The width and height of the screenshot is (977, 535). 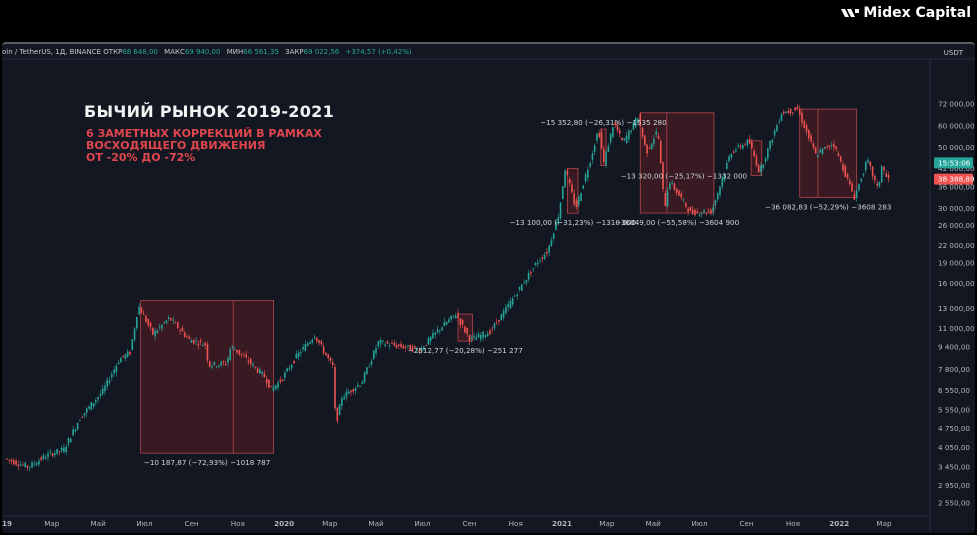 I want to click on x-tick-label-9: Май, so click(x=376, y=523).